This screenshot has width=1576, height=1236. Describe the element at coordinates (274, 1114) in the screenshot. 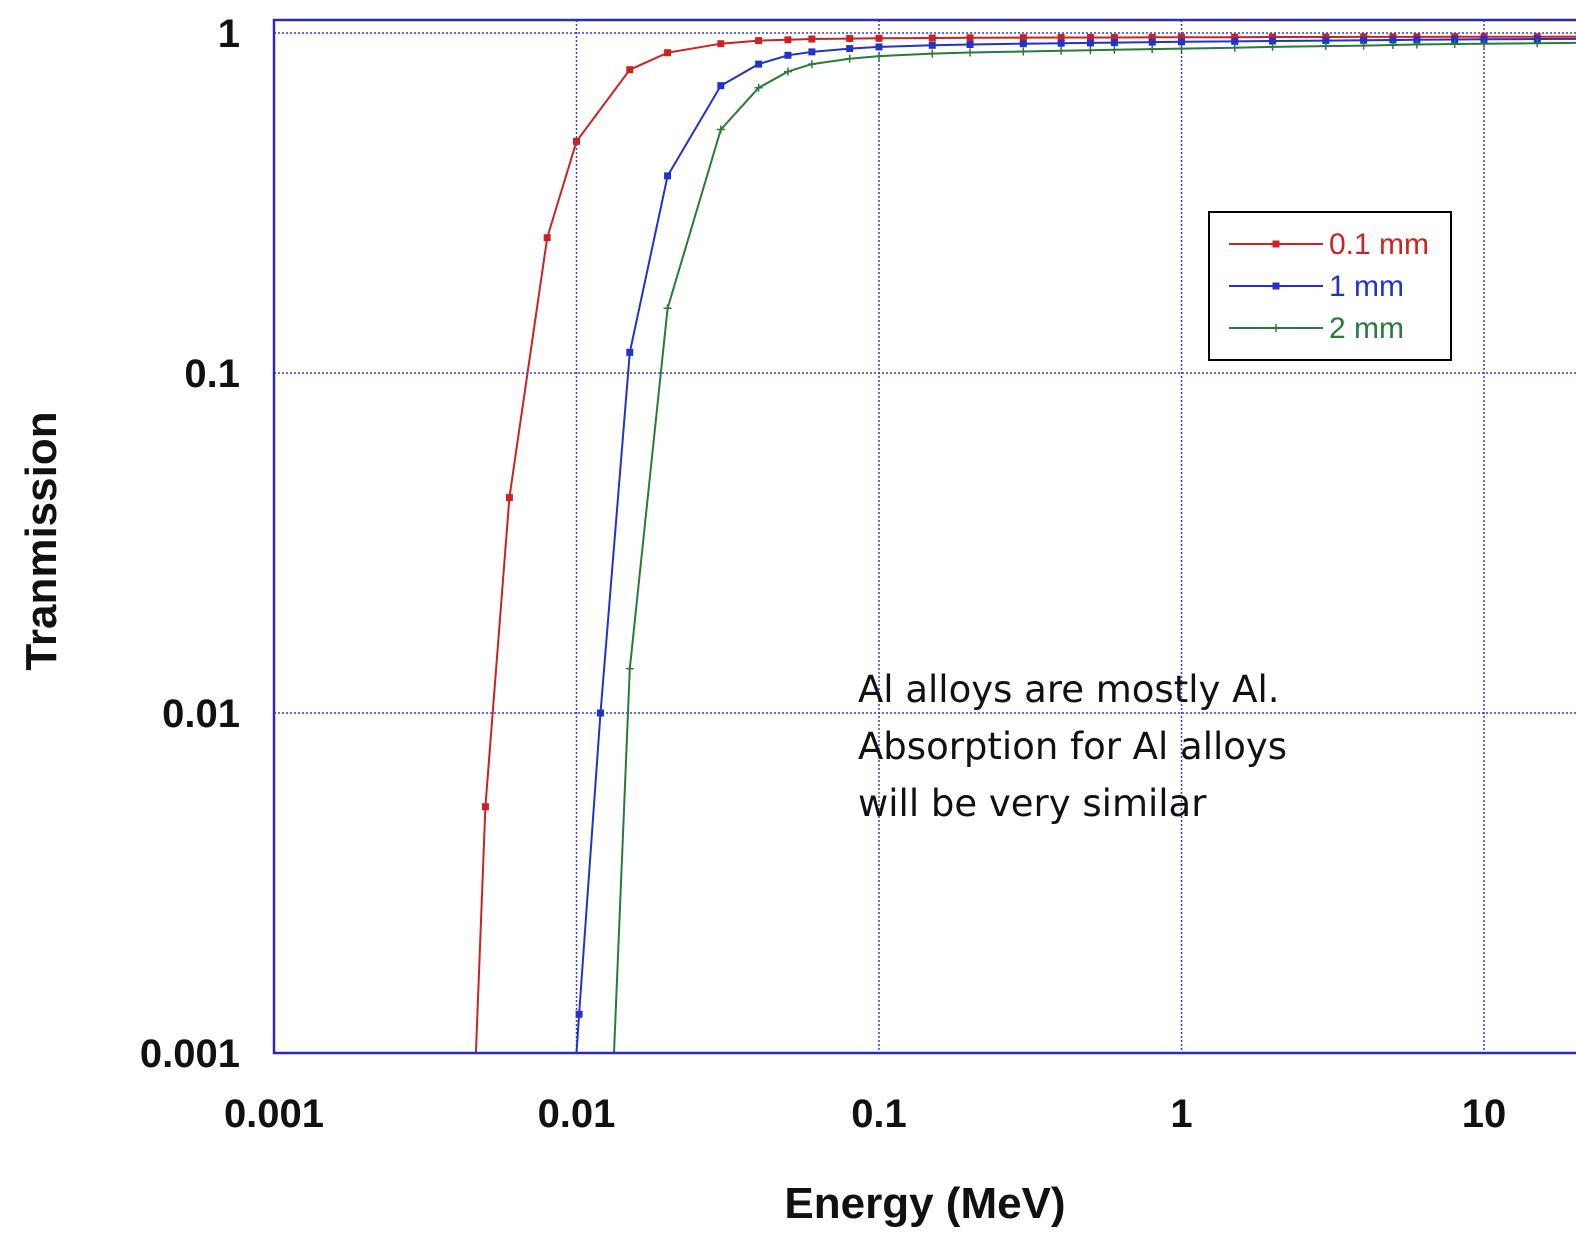

I see `x-tick-label: 0.001` at that location.